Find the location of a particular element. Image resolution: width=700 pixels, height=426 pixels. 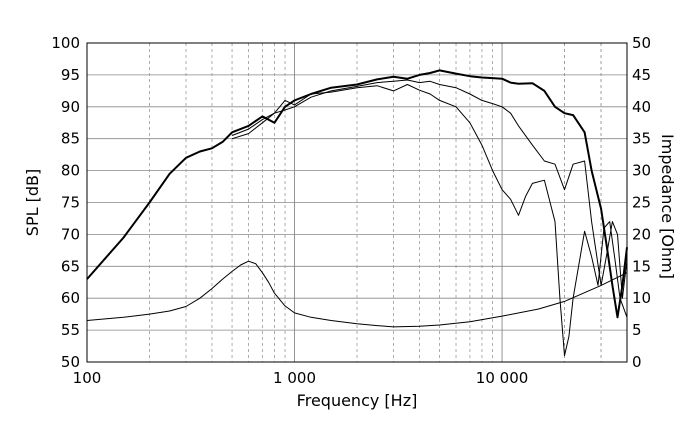

y-right-tick-label: 50 is located at coordinates (641, 43).